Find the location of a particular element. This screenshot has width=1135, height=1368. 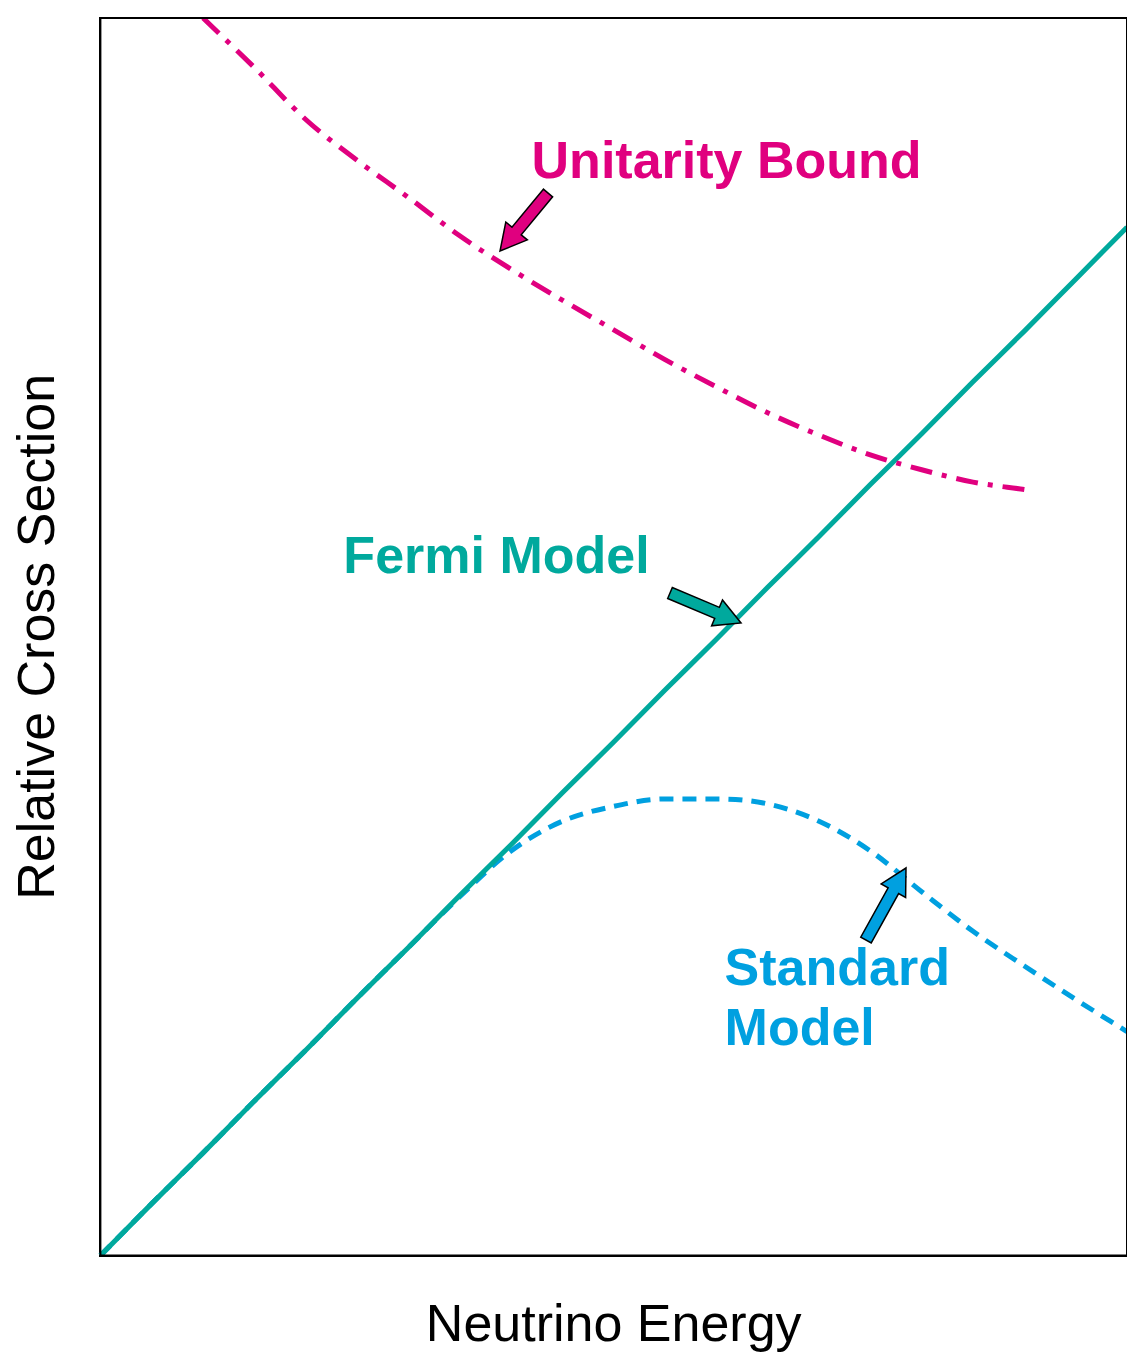

legend-label: Standard Model is located at coordinates (837, 997).